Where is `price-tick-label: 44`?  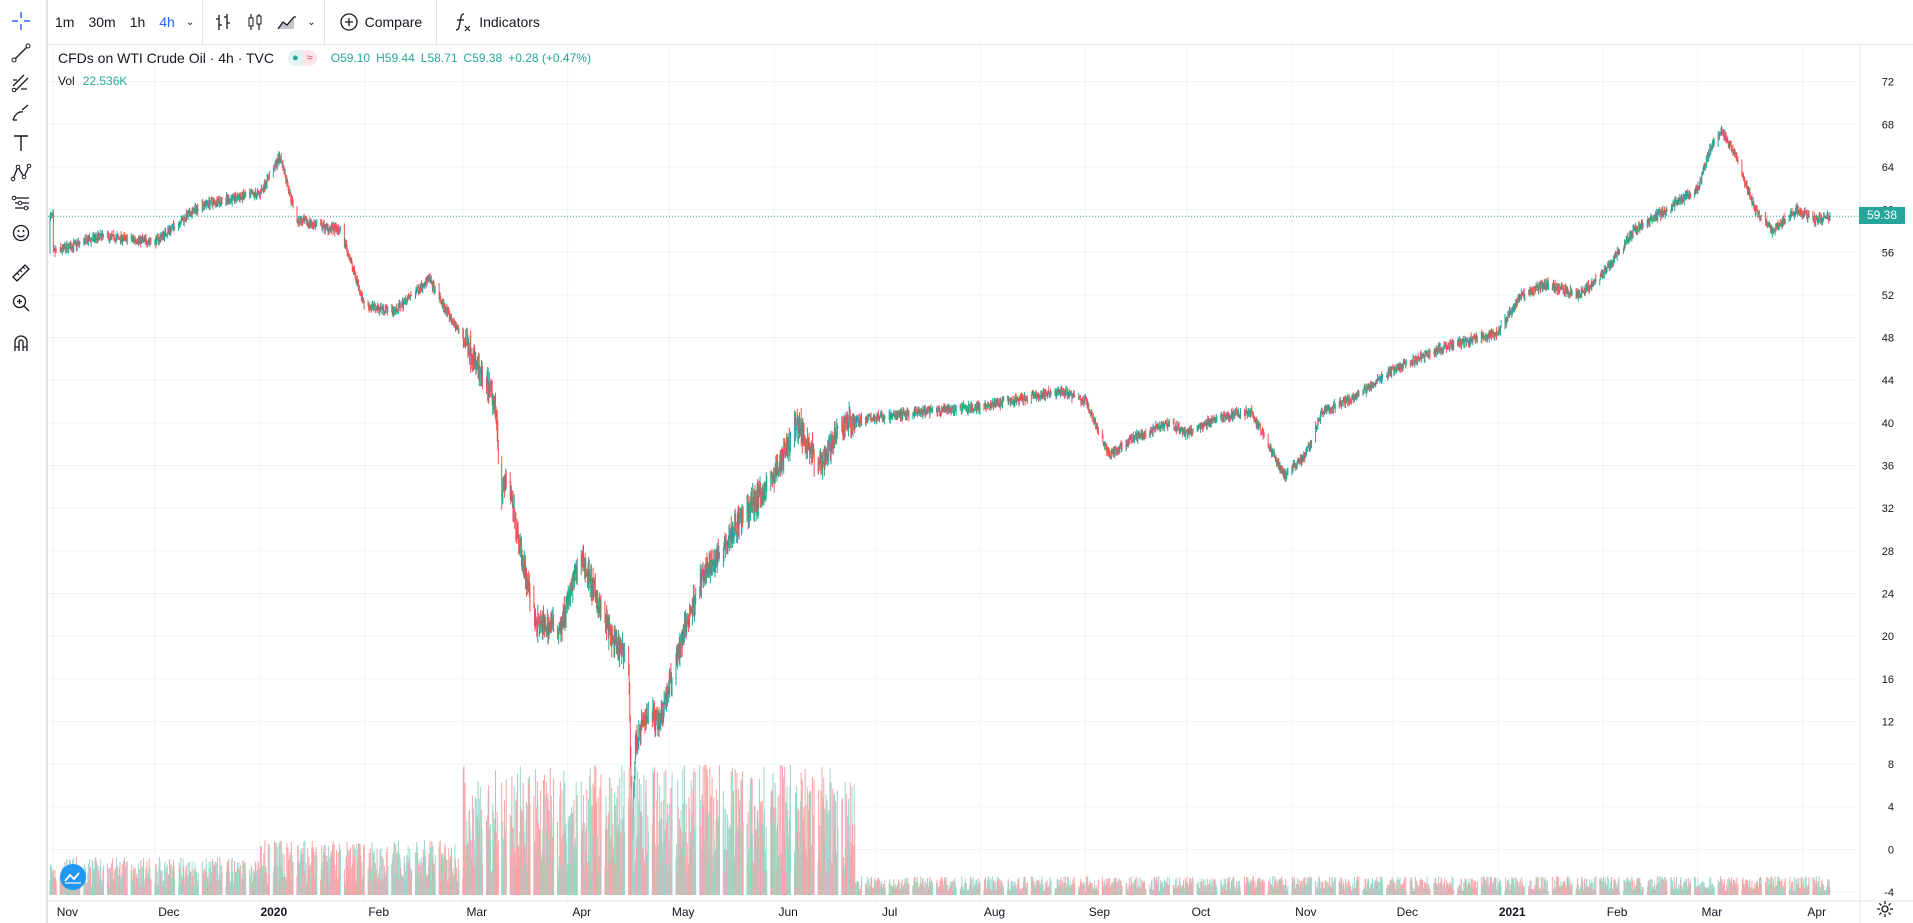 price-tick-label: 44 is located at coordinates (1888, 381).